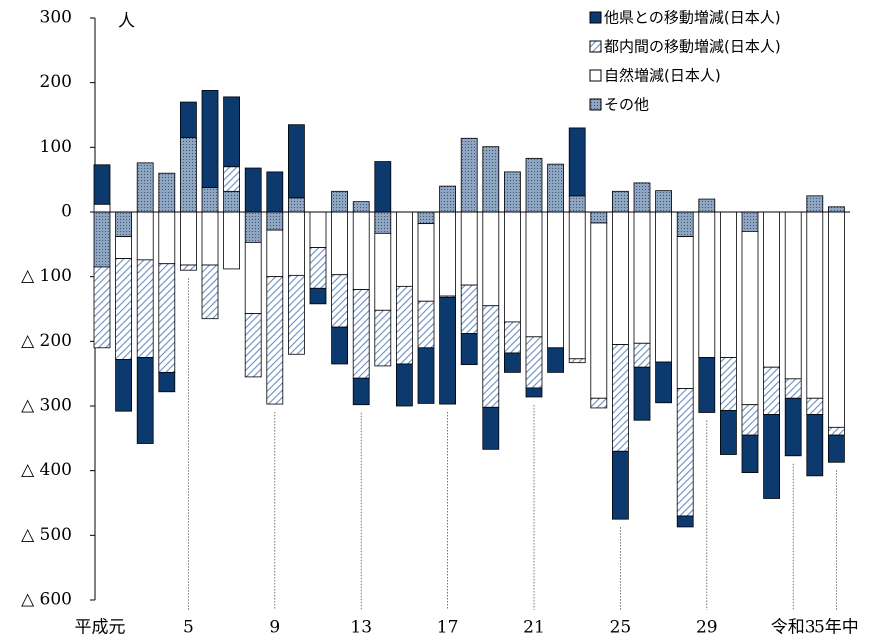 This screenshot has height=640, width=890. What do you see at coordinates (56, 82) in the screenshot?
I see `y-tick-label: 200` at bounding box center [56, 82].